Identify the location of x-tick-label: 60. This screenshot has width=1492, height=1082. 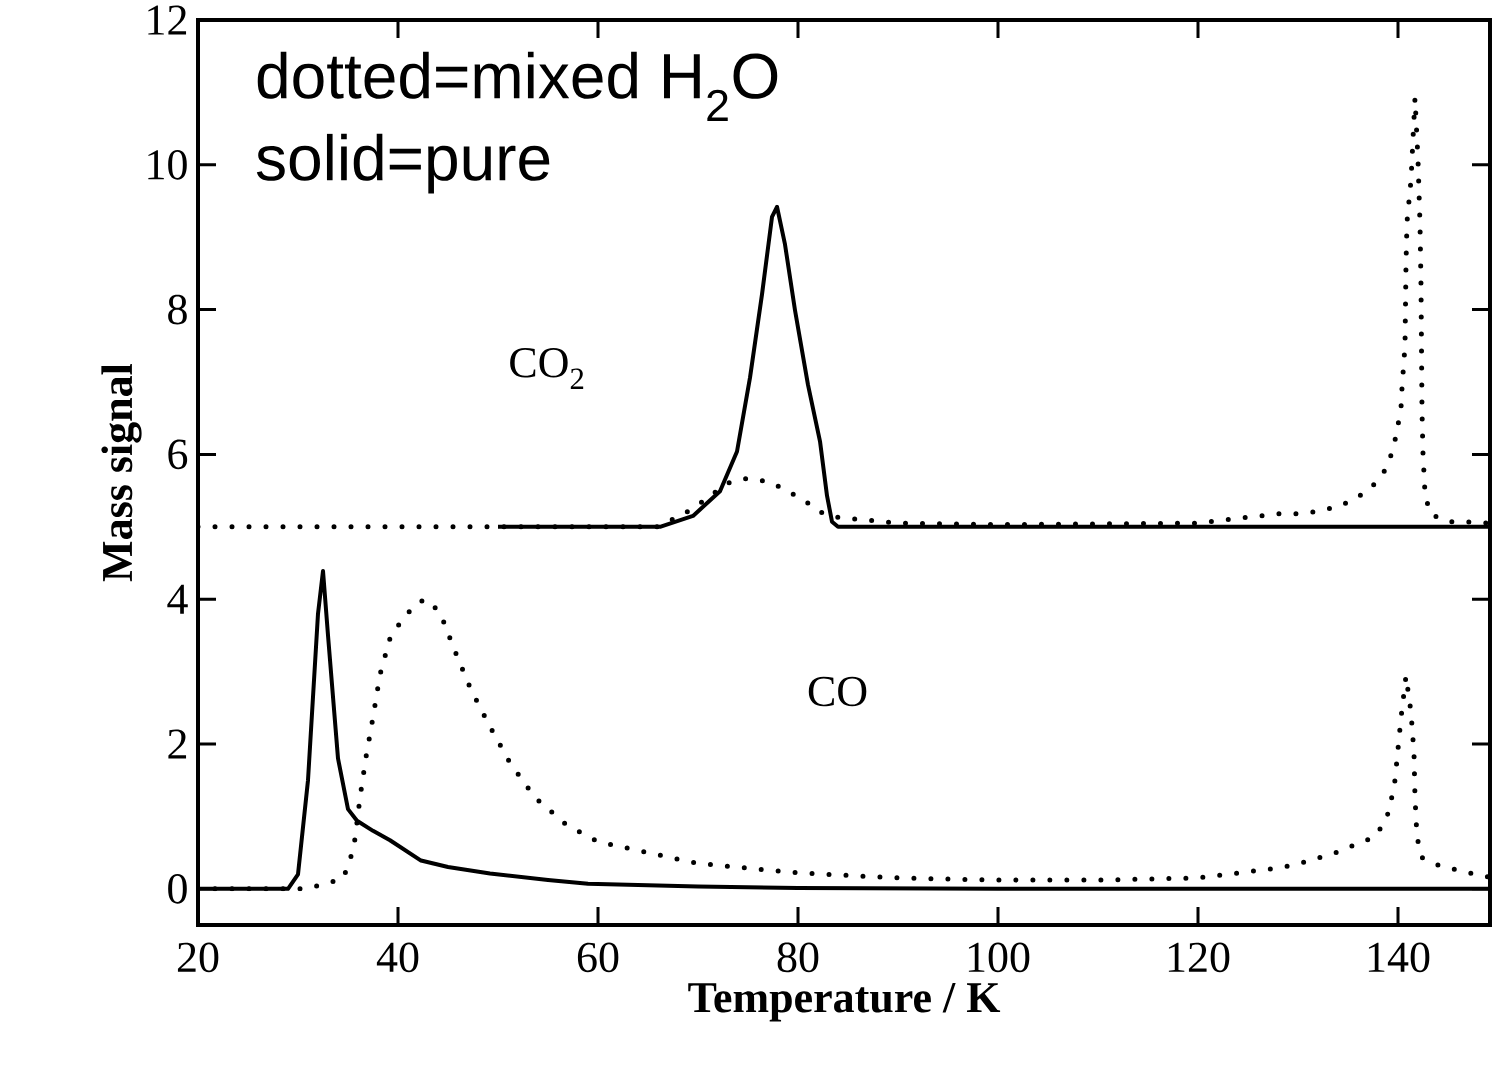
(598, 957).